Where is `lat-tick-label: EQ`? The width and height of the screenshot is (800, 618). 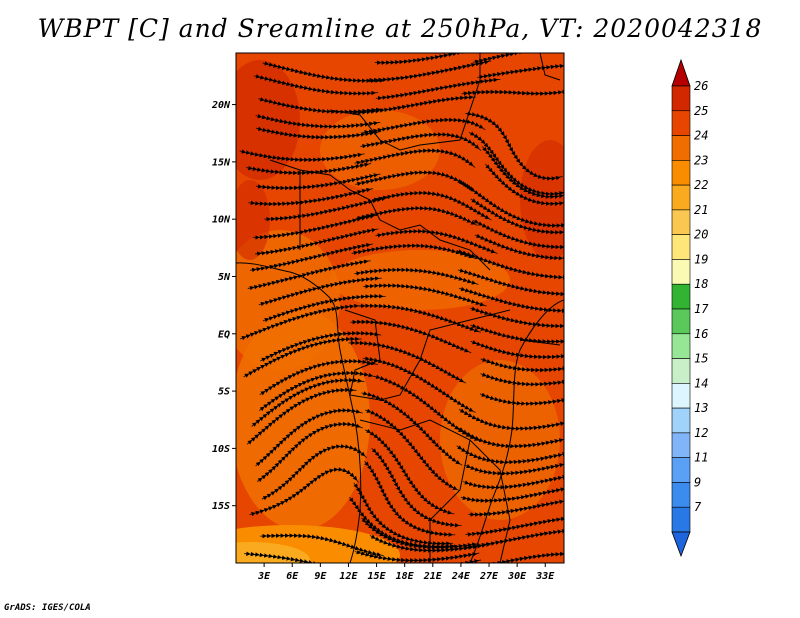
lat-tick-label: EQ is located at coordinates (224, 334).